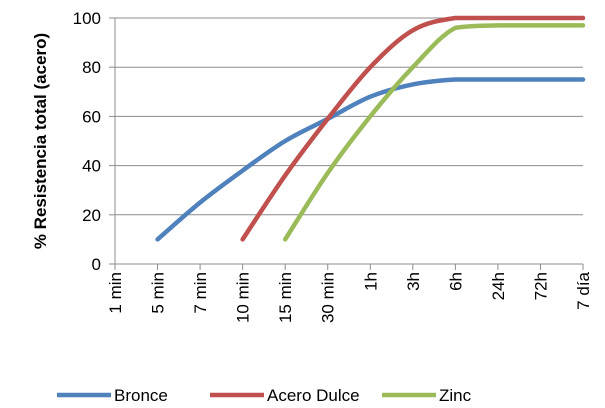  Describe the element at coordinates (96, 264) in the screenshot. I see `y-tick-label: 0` at that location.